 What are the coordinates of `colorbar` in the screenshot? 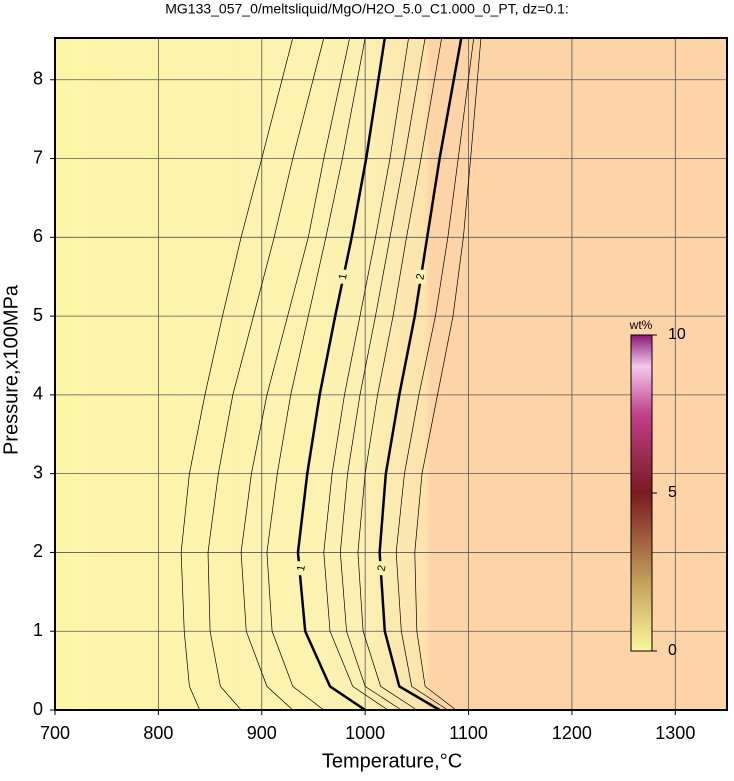 It's located at (641, 493).